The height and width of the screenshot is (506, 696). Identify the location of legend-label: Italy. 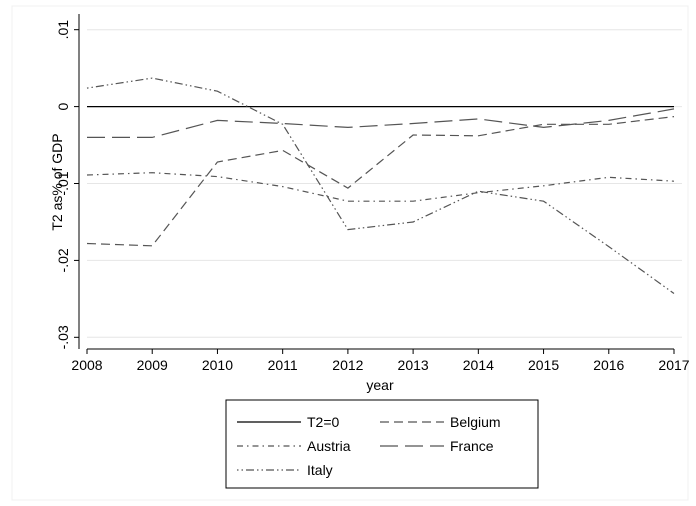
(320, 470).